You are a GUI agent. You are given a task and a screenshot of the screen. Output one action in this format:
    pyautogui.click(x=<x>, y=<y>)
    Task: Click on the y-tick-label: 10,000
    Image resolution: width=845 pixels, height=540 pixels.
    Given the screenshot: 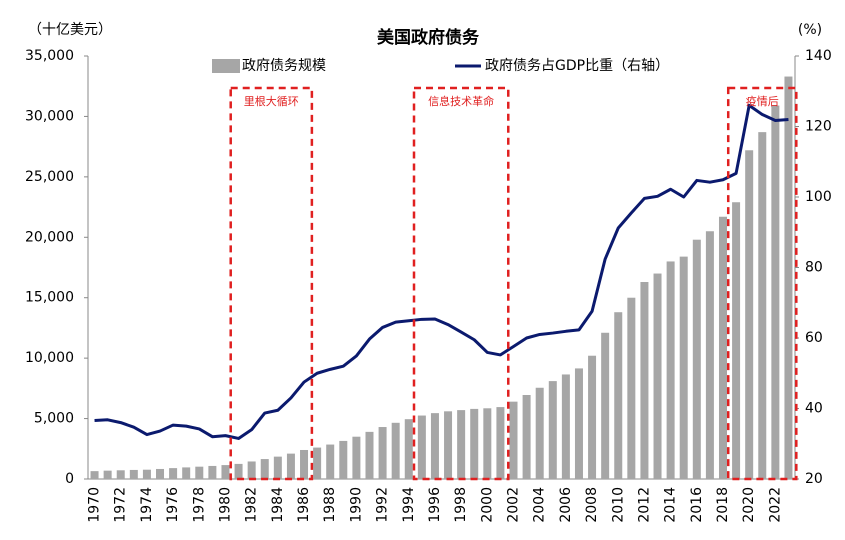 What is the action you would take?
    pyautogui.click(x=49, y=358)
    